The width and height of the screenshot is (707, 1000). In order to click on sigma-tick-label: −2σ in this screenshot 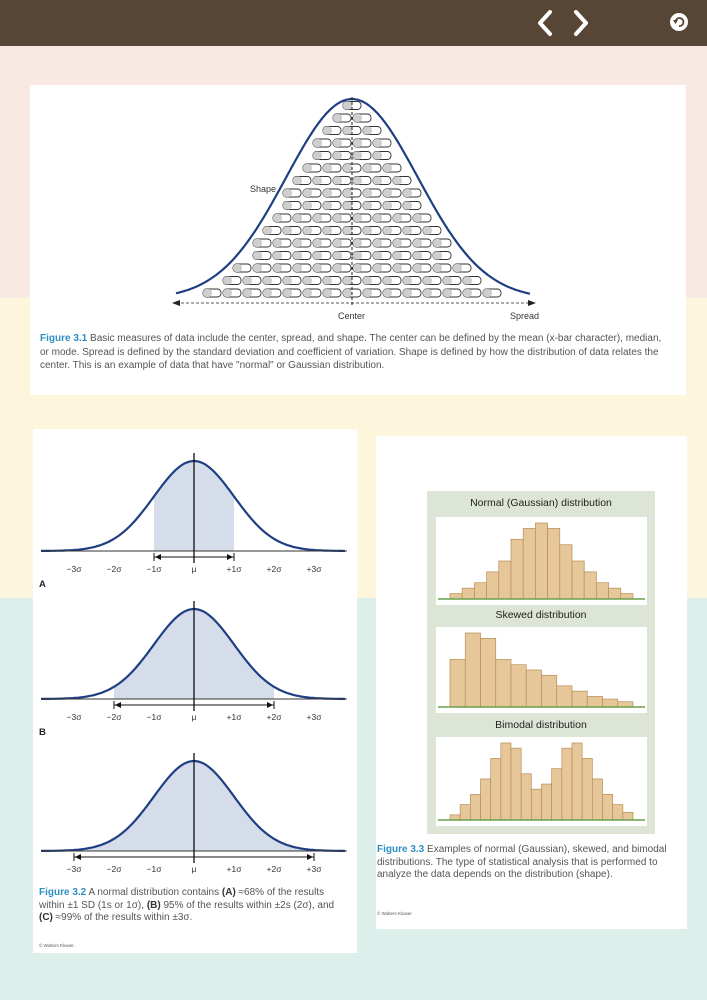, I will do `click(115, 569)`.